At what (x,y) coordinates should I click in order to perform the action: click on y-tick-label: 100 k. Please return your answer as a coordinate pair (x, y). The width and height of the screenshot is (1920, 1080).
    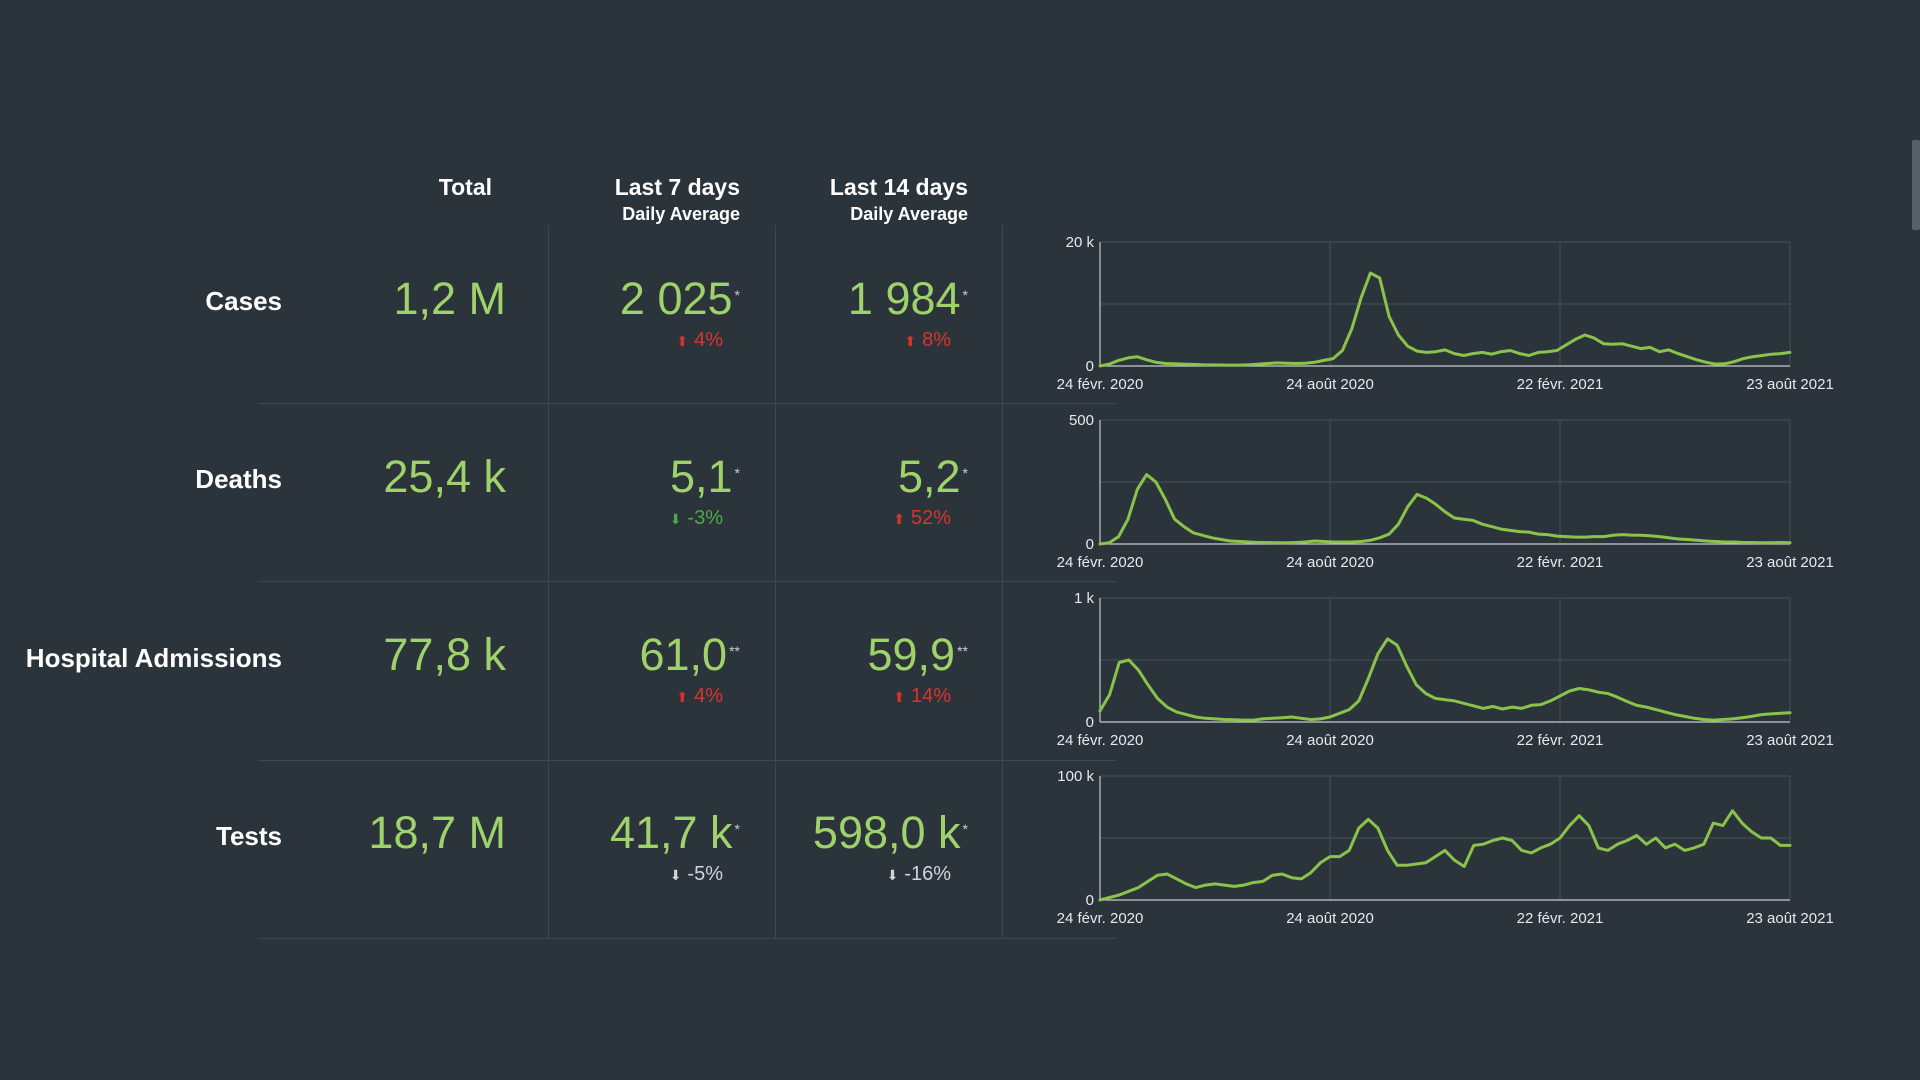
    Looking at the image, I should click on (1075, 776).